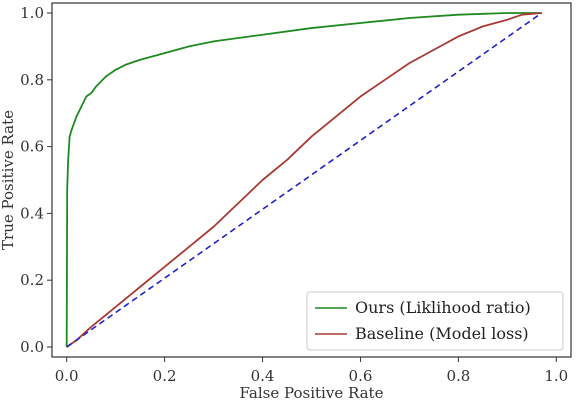 The width and height of the screenshot is (576, 401). I want to click on x-tick-label: 0.2, so click(165, 376).